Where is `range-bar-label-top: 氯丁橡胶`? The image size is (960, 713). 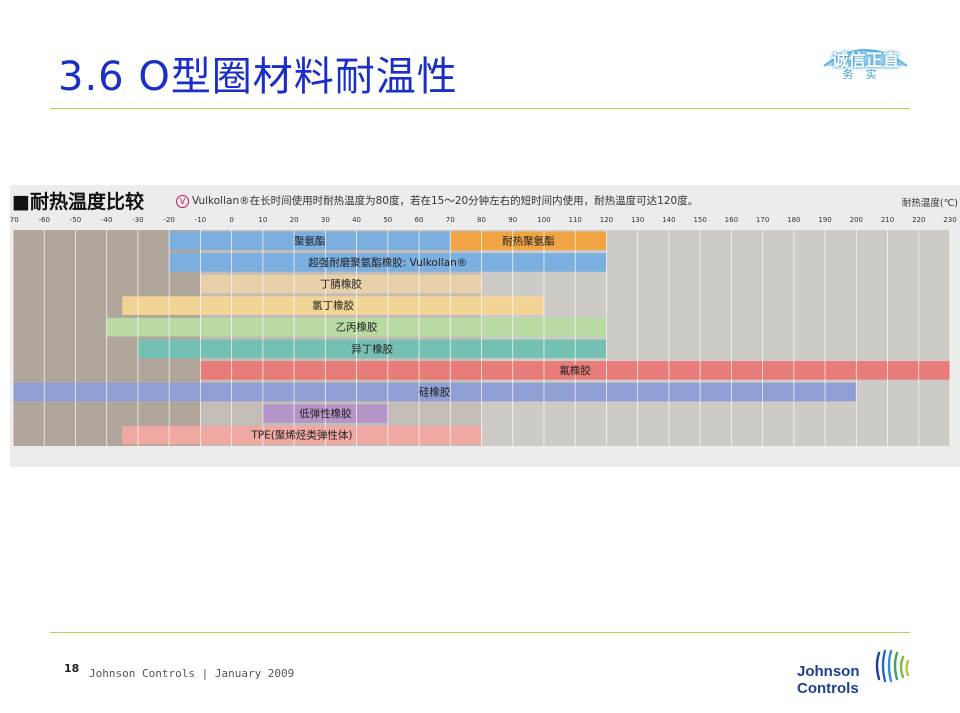
range-bar-label-top: 氯丁橡胶 is located at coordinates (333, 305).